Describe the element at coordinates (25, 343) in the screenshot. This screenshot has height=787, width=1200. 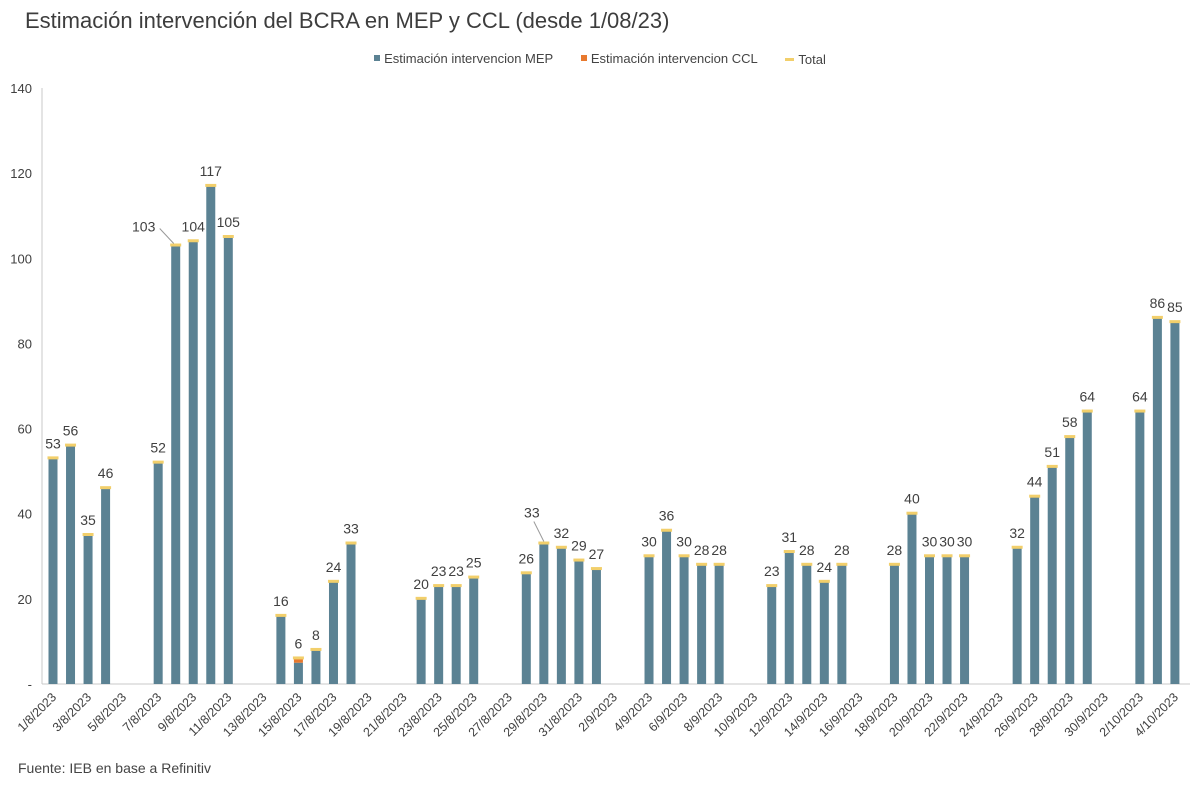
I see `y-tick-label: 80` at that location.